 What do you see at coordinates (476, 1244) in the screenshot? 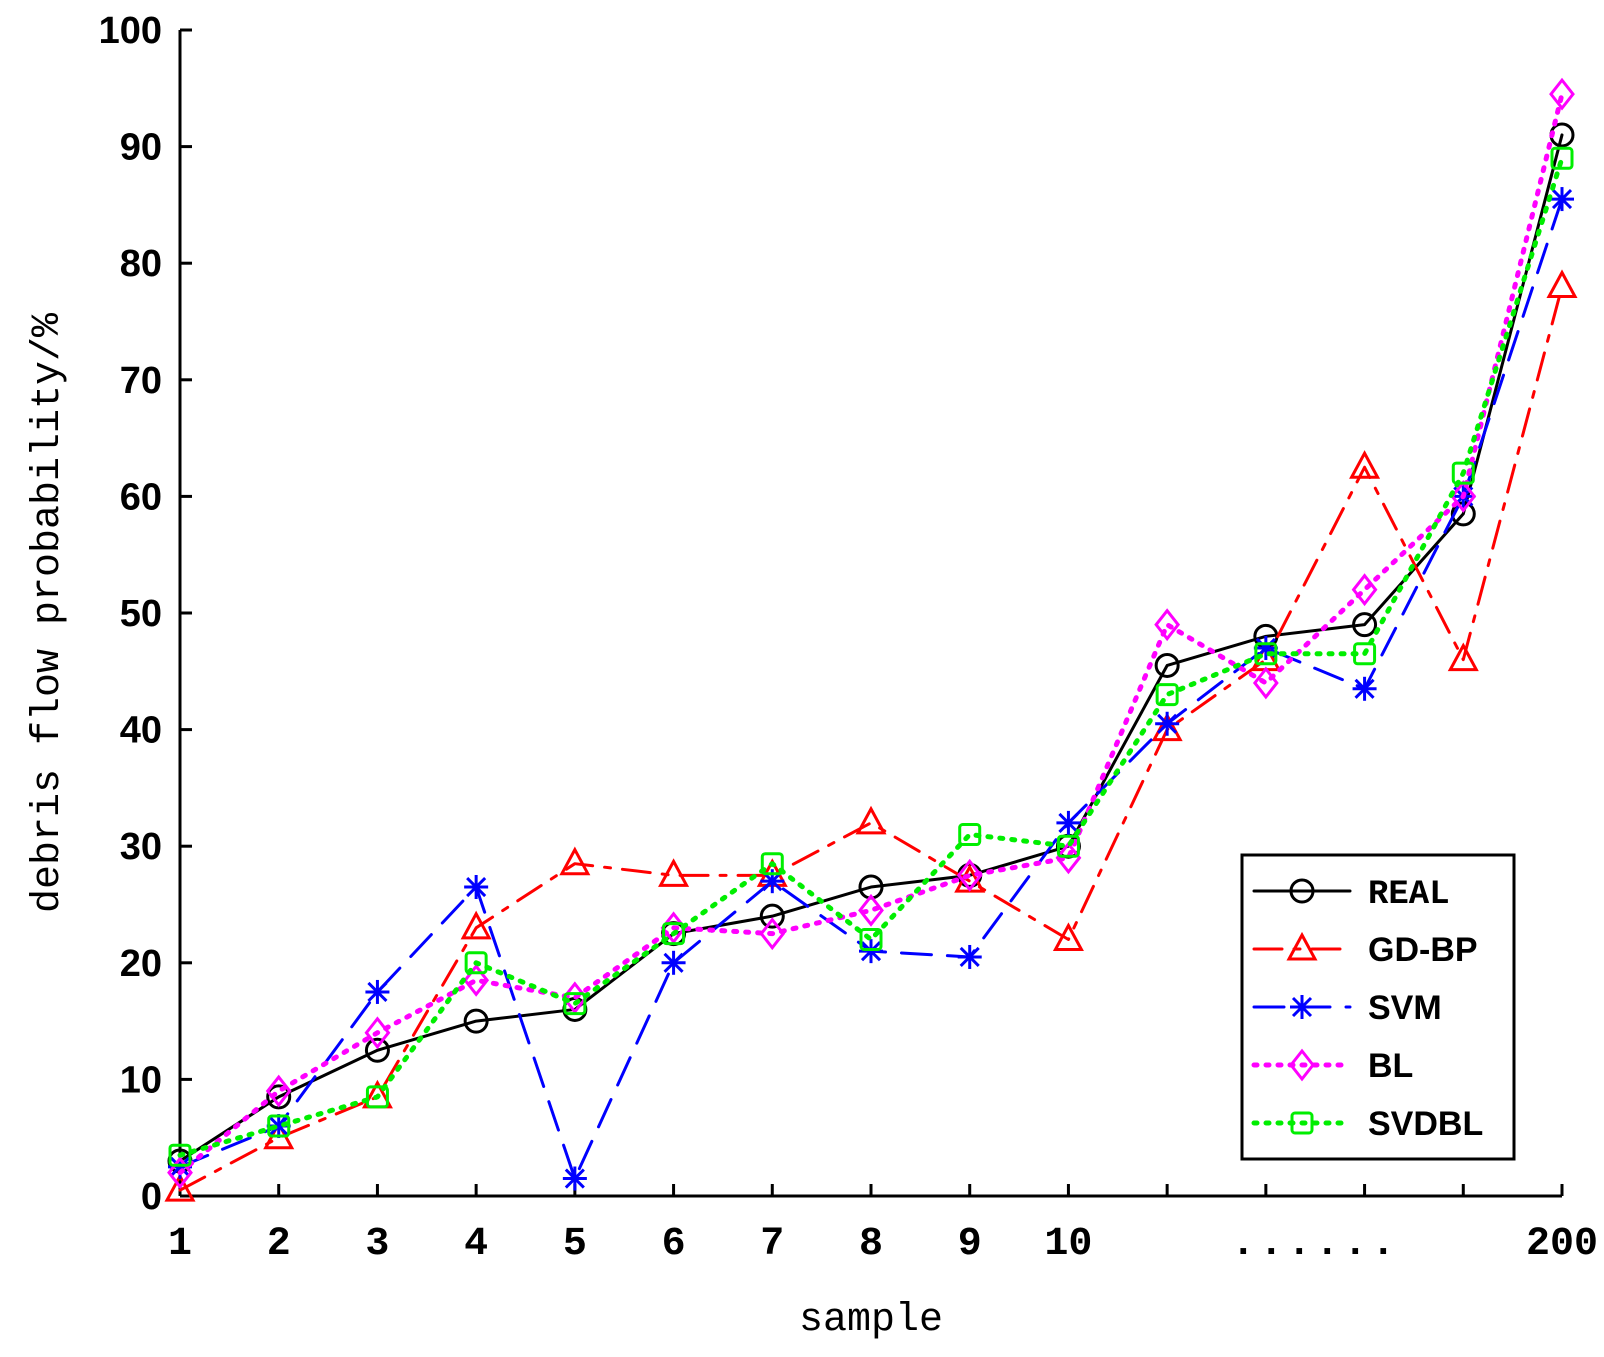
I see `x-tick-label: 4` at bounding box center [476, 1244].